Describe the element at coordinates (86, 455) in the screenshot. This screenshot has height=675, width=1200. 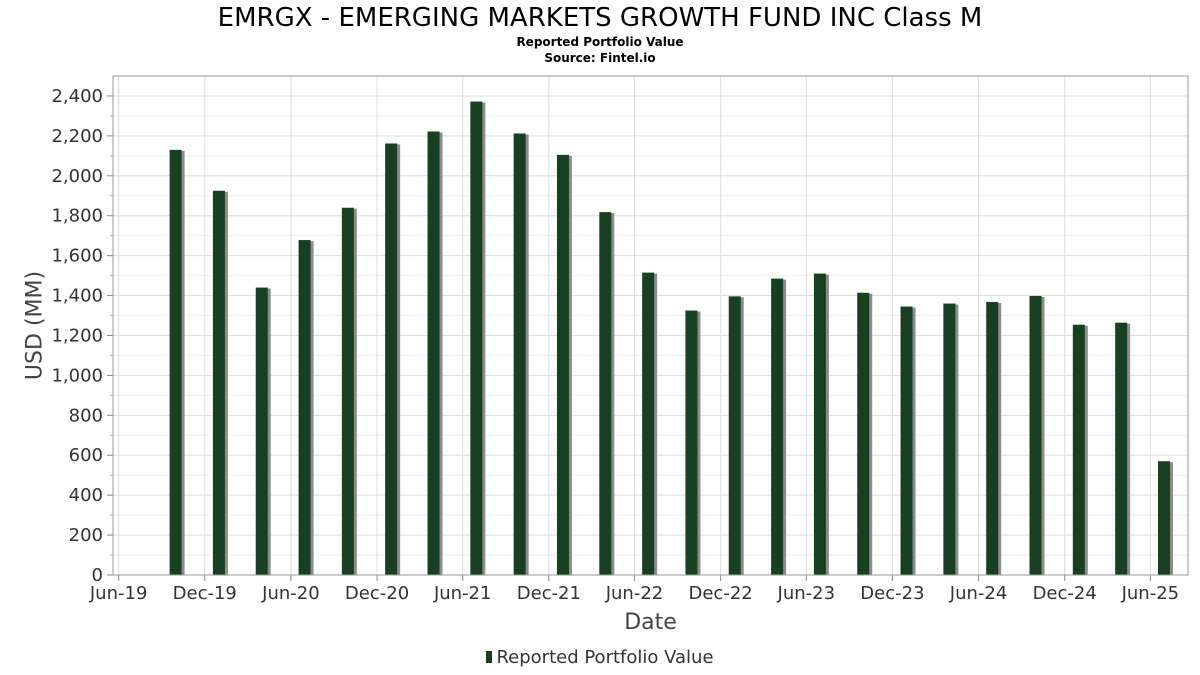
I see `y-tick-label: 600` at that location.